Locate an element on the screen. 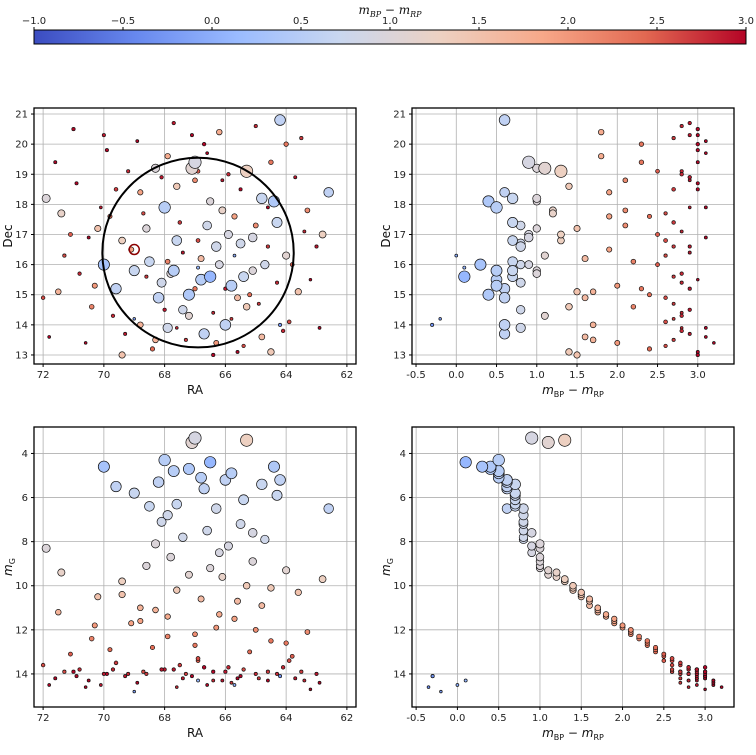 This screenshot has height=755, width=756. x-tick-label: 66 is located at coordinates (225, 375).